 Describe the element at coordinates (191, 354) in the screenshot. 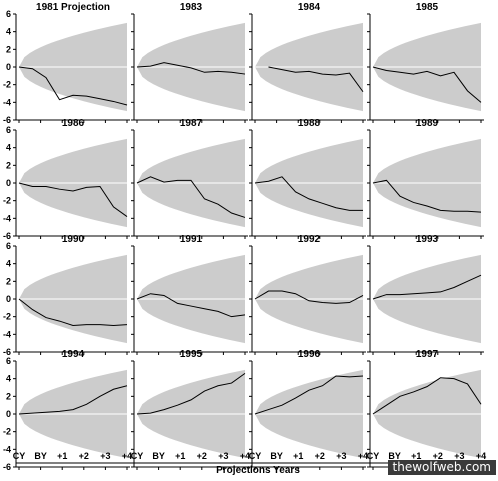

I see `panel-title: 1995` at that location.